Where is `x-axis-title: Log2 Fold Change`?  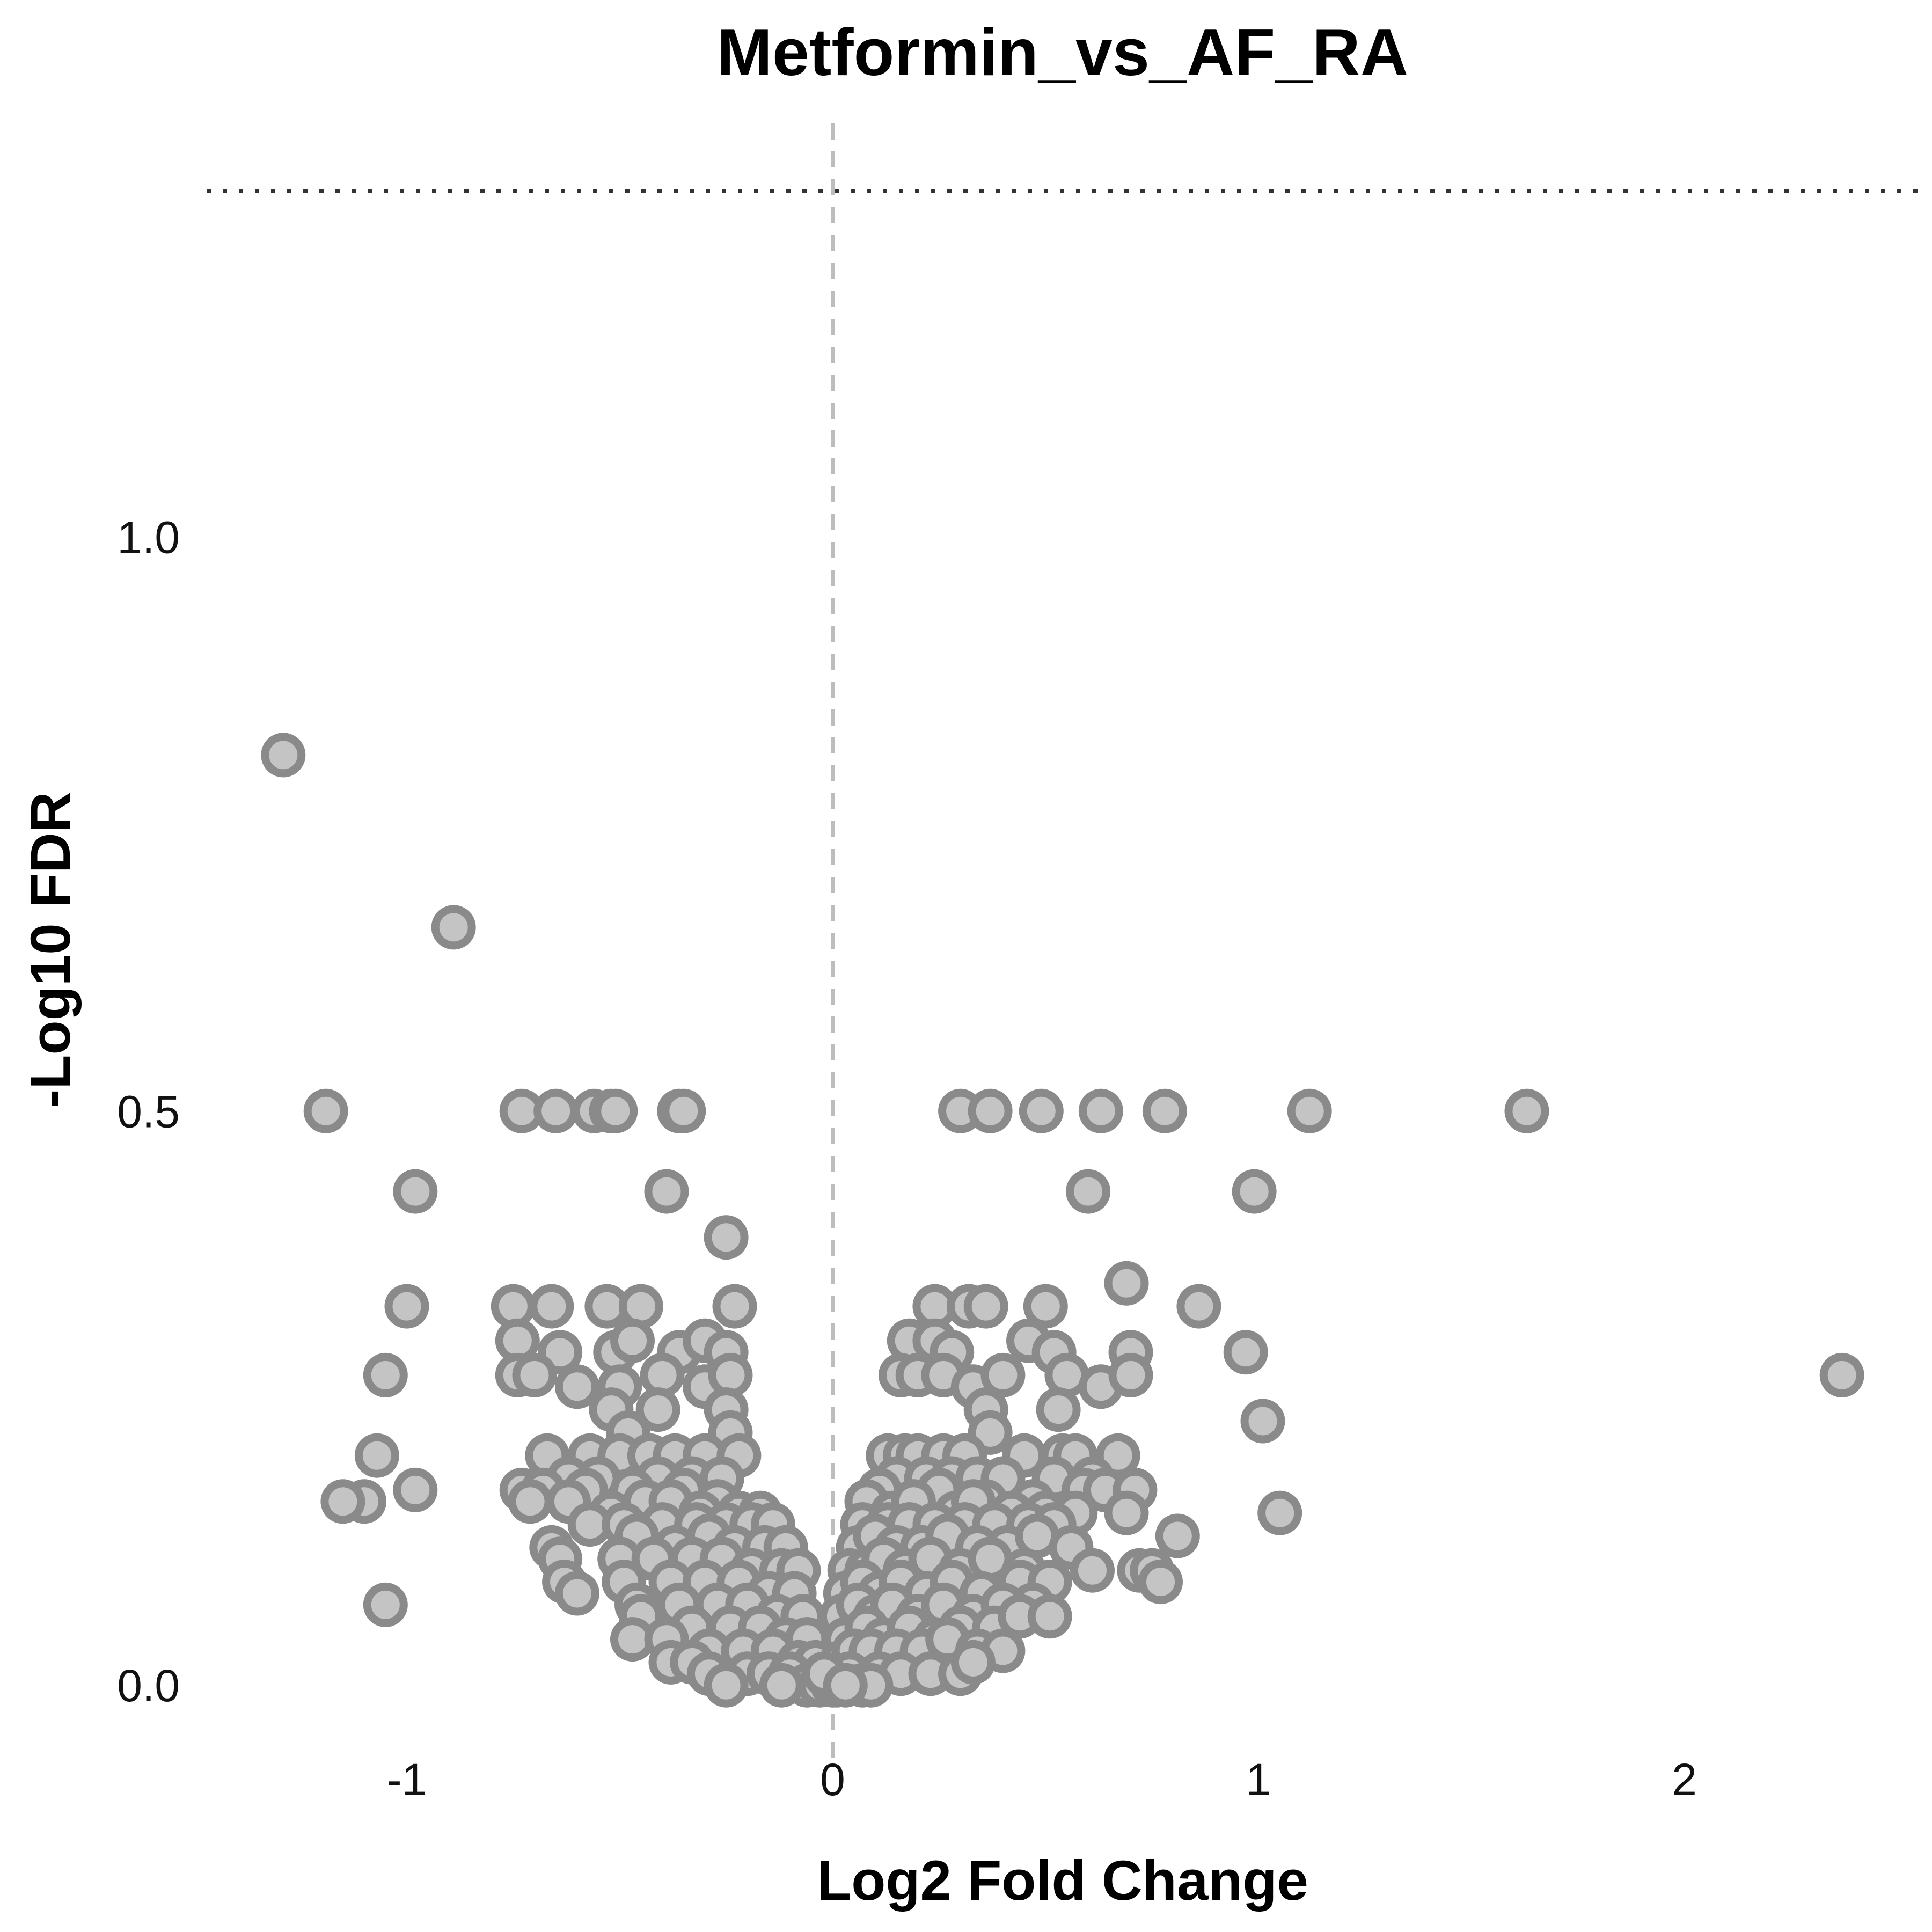 x-axis-title: Log2 Fold Change is located at coordinates (1062, 1880).